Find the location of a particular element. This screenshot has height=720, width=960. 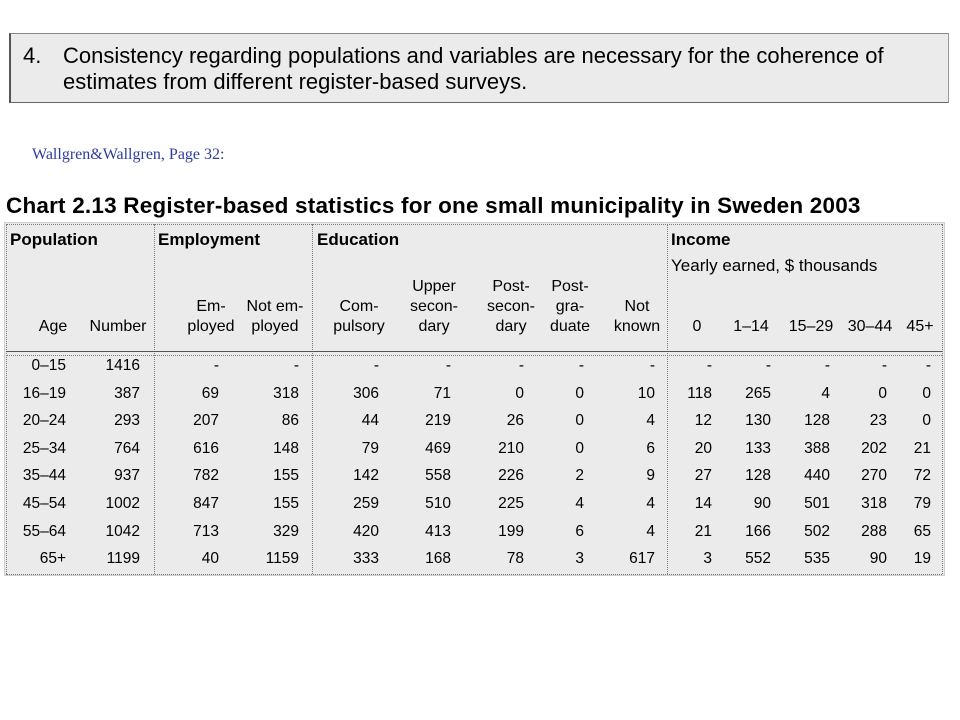

table-cell: 86 is located at coordinates (290, 421).